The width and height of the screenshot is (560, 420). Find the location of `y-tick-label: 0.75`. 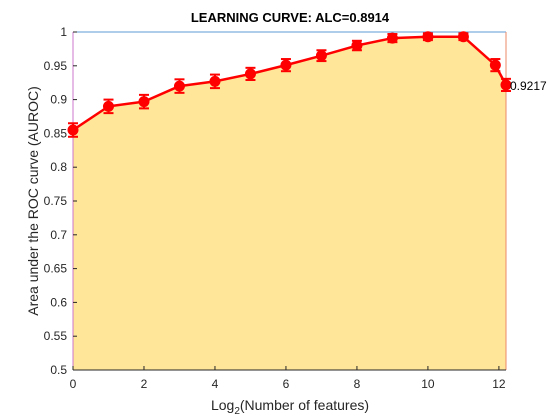

y-tick-label: 0.75 is located at coordinates (56, 201).